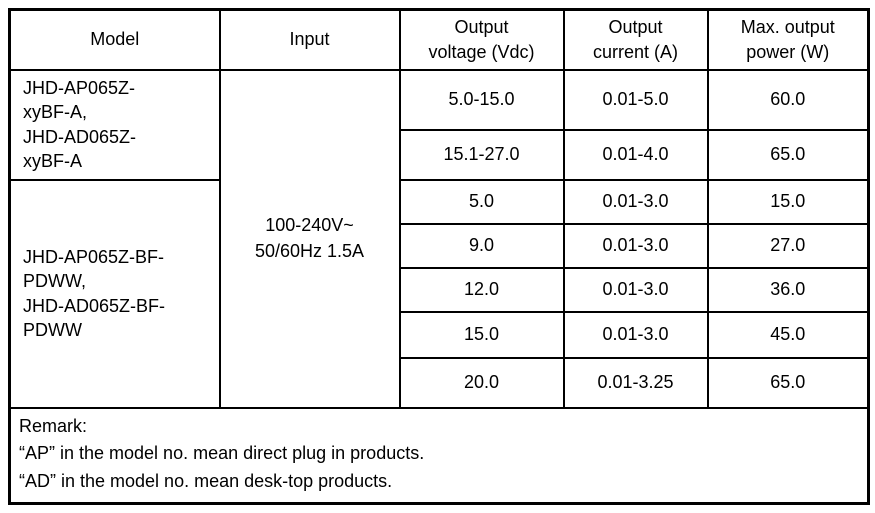  What do you see at coordinates (788, 39) in the screenshot?
I see `col-header-power: Max. output power (W)` at bounding box center [788, 39].